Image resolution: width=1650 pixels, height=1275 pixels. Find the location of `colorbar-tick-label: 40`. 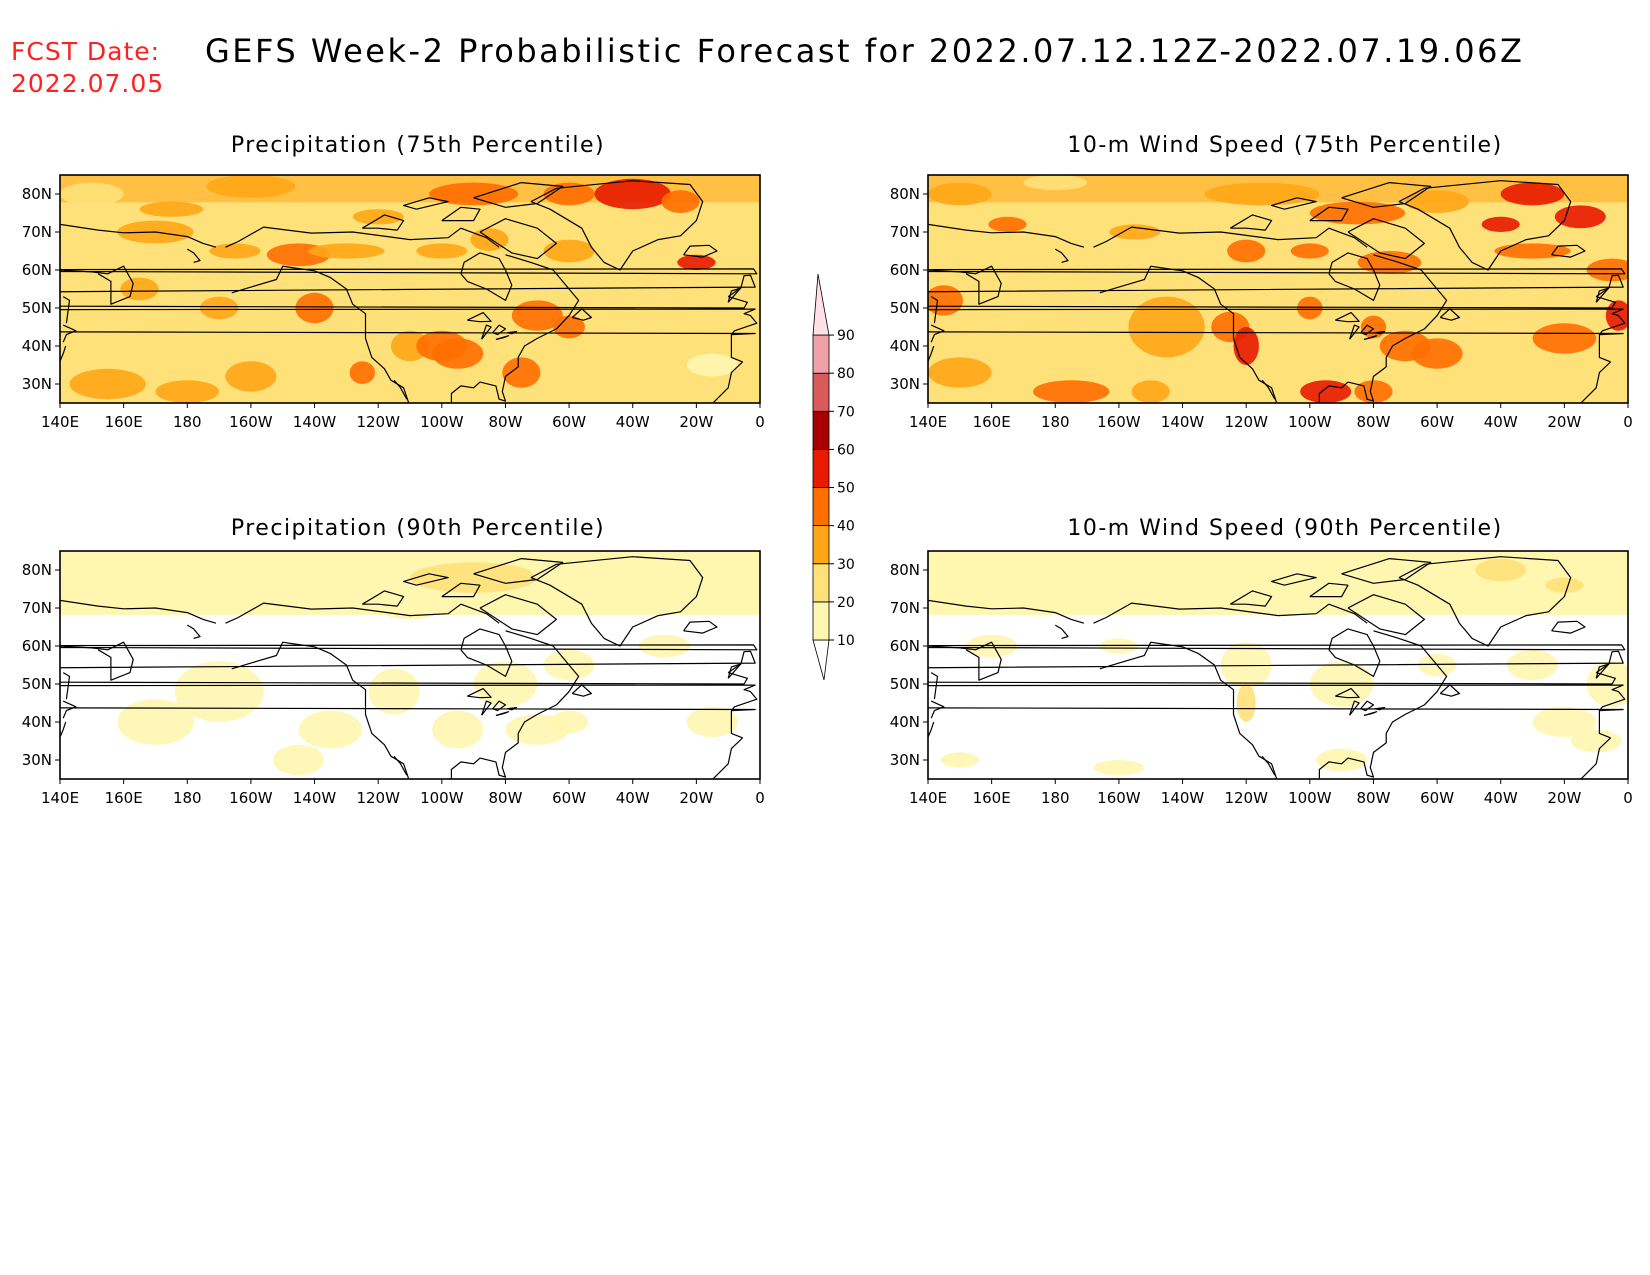

colorbar-tick-label: 40 is located at coordinates (846, 527).